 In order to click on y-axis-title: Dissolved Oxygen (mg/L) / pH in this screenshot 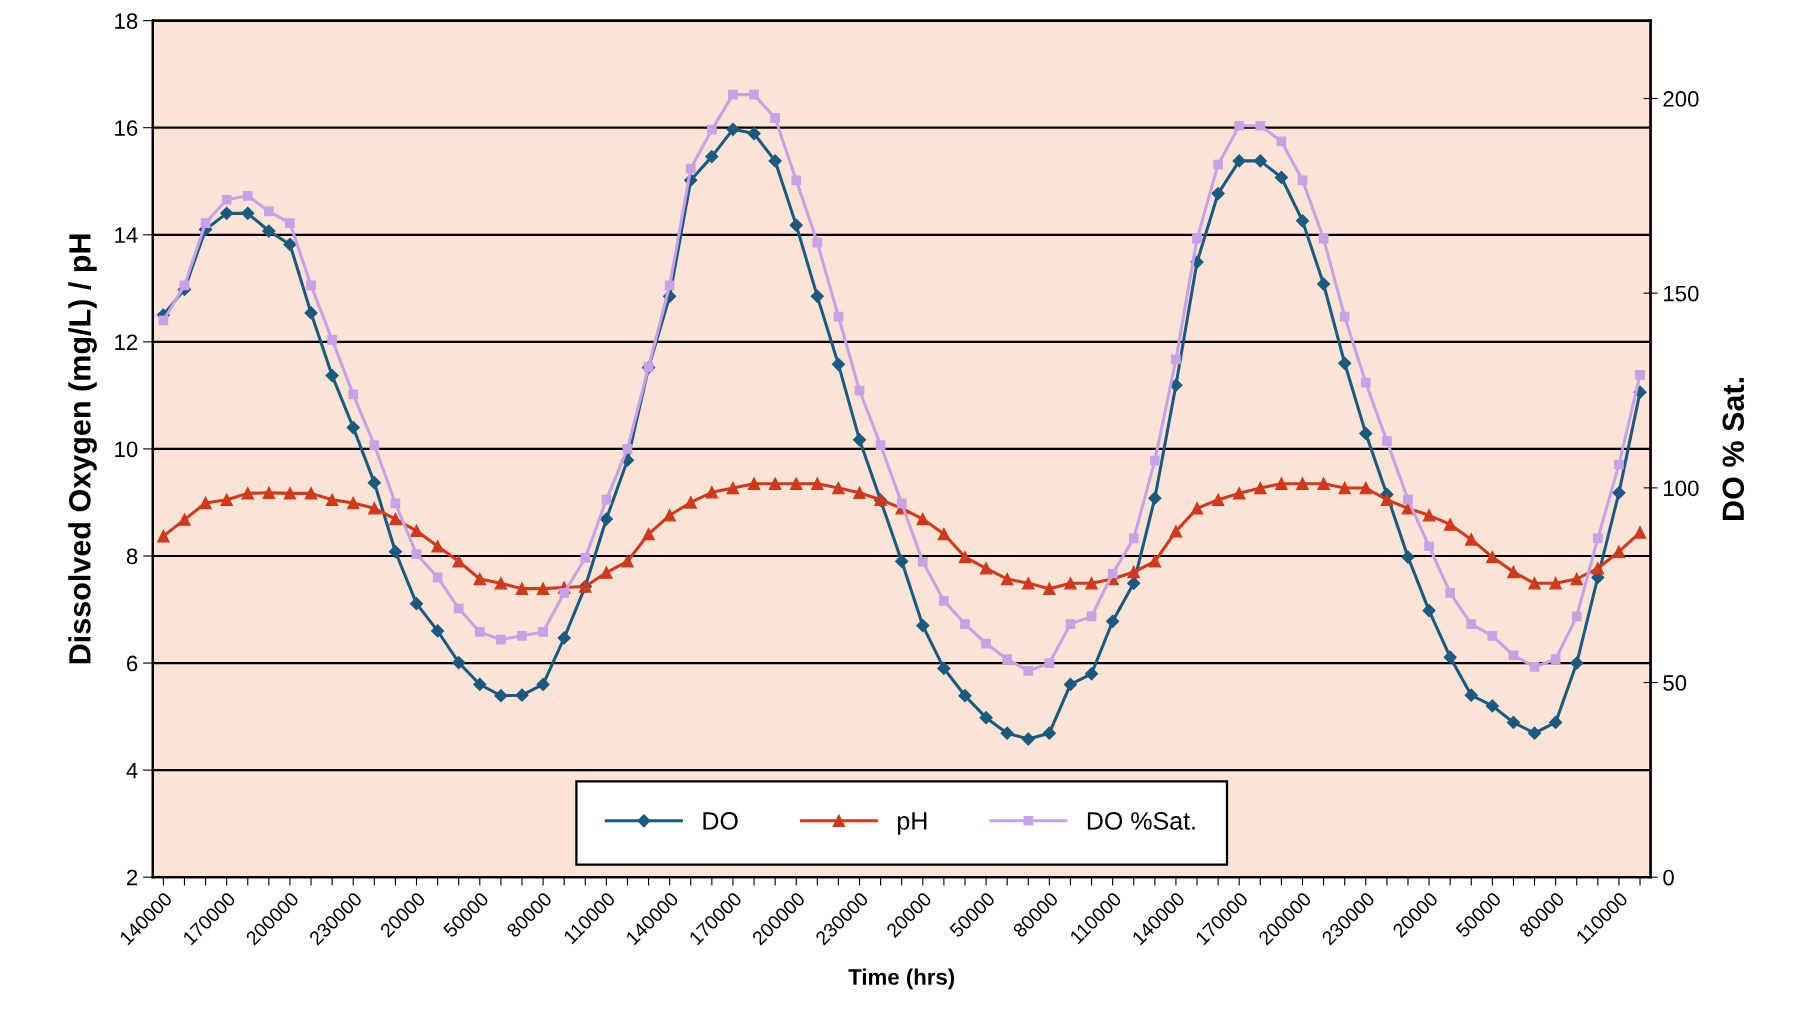, I will do `click(82, 449)`.